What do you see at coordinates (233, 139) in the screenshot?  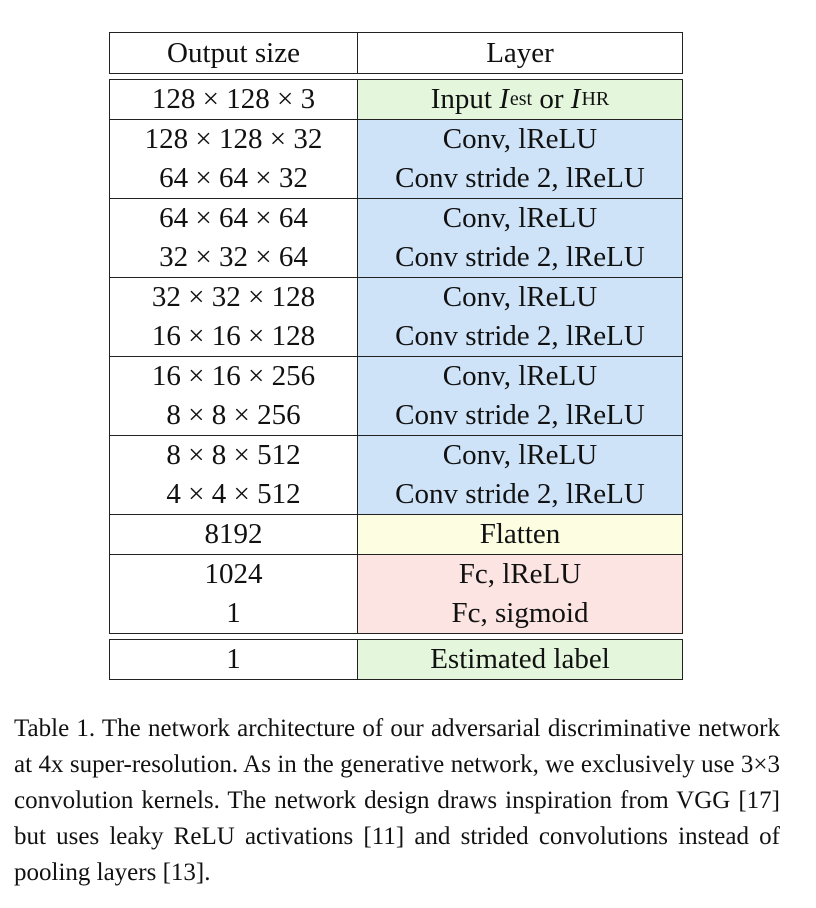 I see `output-size-cell: 128 × 128 × 32` at bounding box center [233, 139].